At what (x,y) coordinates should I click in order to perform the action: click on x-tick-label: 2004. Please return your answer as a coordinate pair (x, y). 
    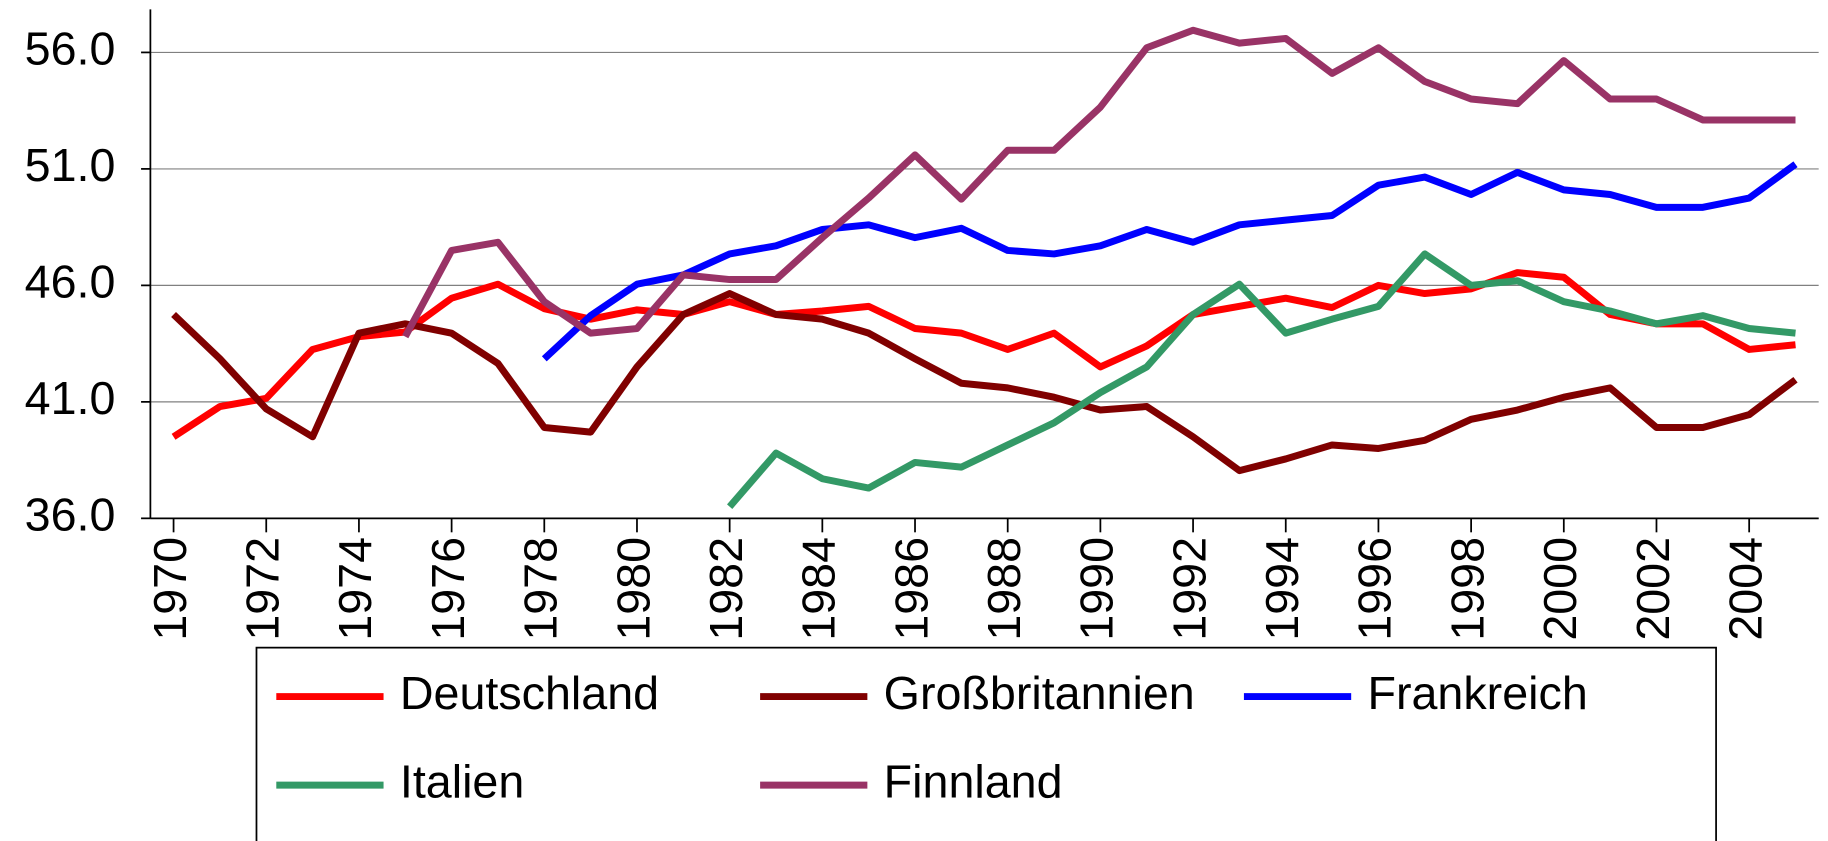
    Looking at the image, I should click on (1745, 589).